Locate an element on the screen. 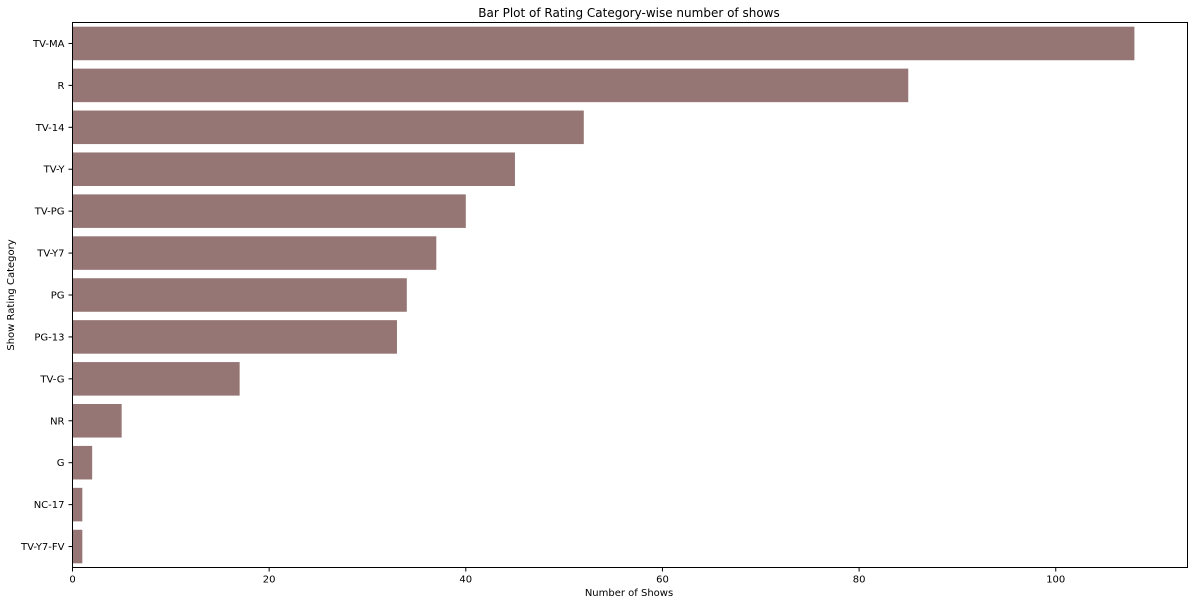 The width and height of the screenshot is (1194, 604). bar-nr is located at coordinates (97, 421).